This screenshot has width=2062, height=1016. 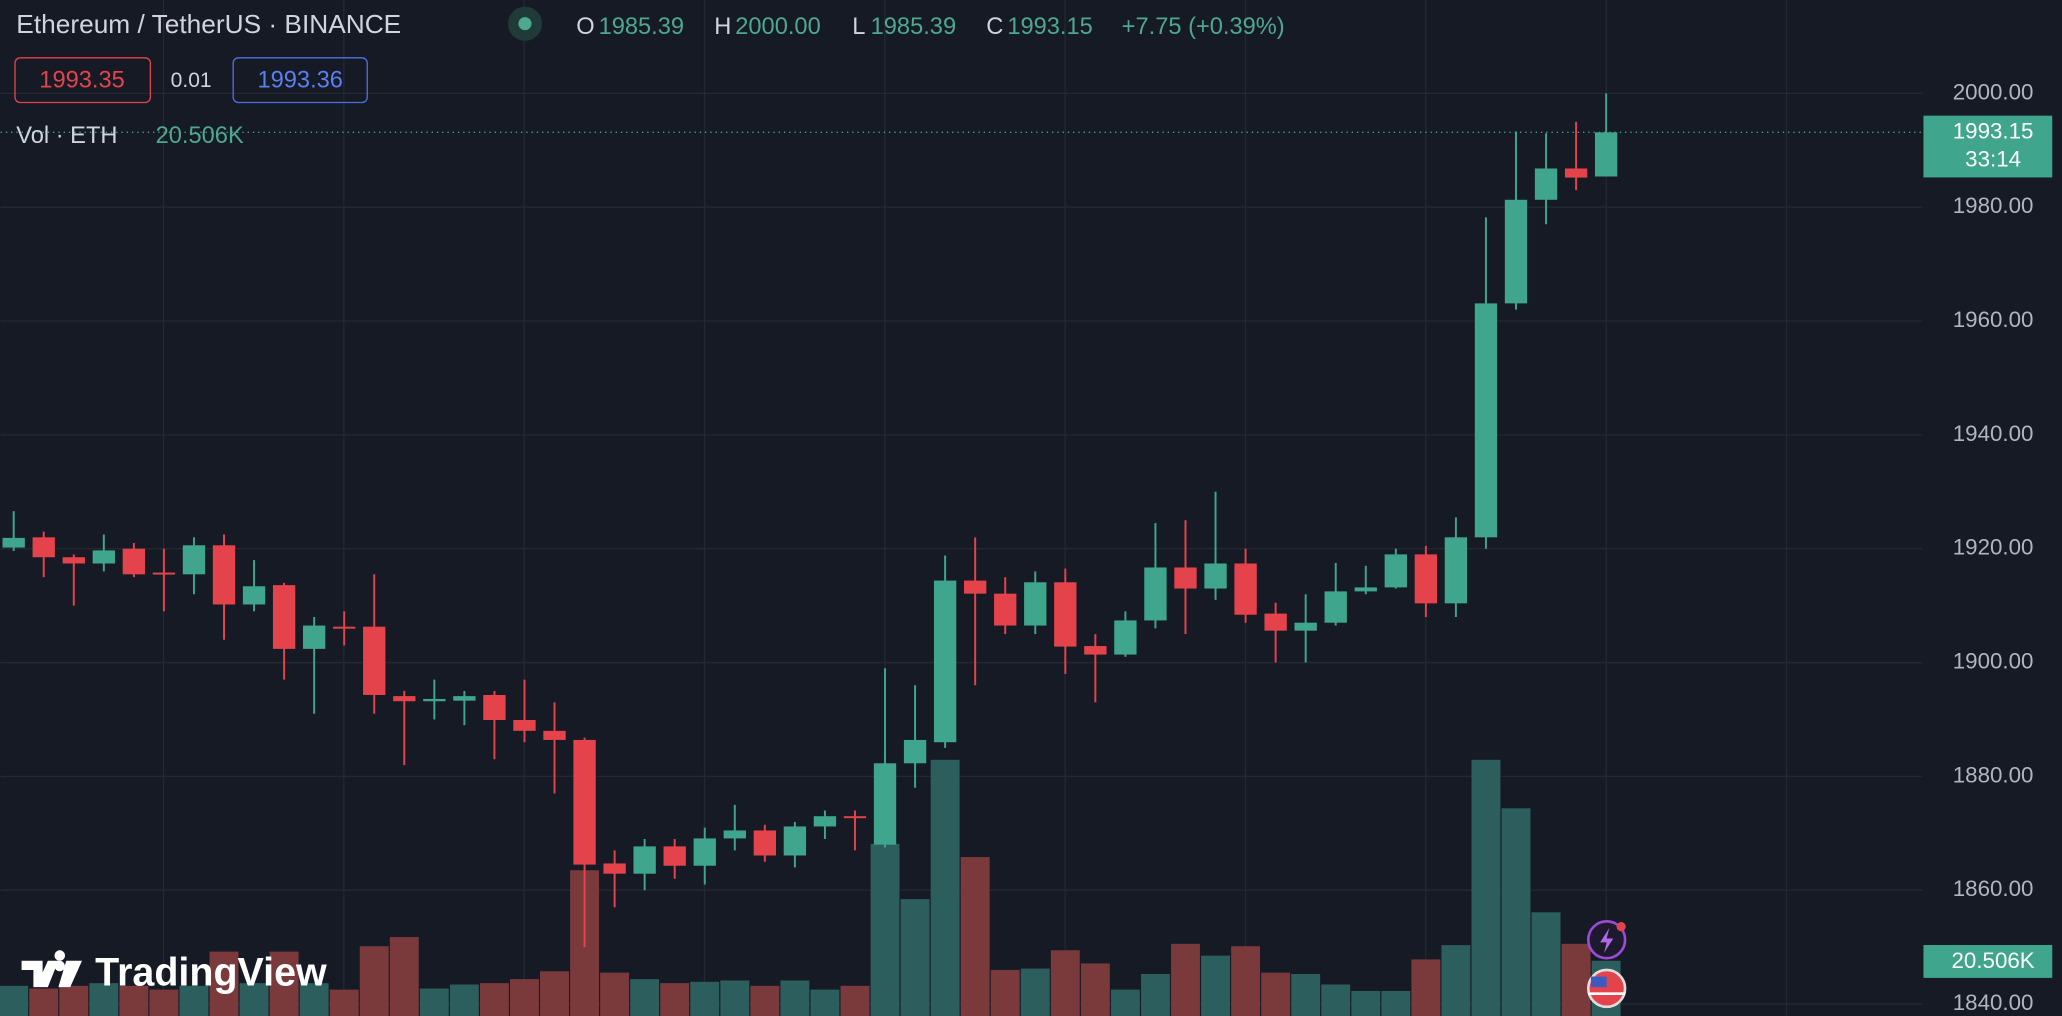 What do you see at coordinates (1993, 1002) in the screenshot?
I see `y-tick-label: 1840.00` at bounding box center [1993, 1002].